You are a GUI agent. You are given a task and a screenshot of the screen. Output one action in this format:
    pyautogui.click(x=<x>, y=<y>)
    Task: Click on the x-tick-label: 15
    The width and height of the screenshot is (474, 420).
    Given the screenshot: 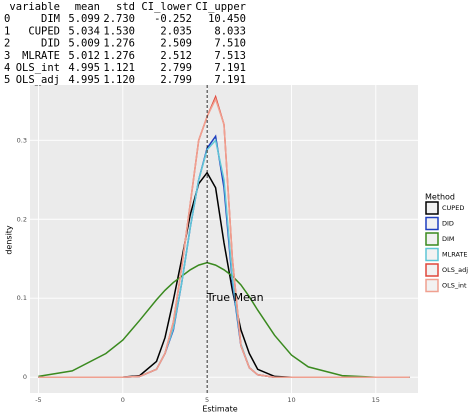 What is the action you would take?
    pyautogui.click(x=376, y=400)
    